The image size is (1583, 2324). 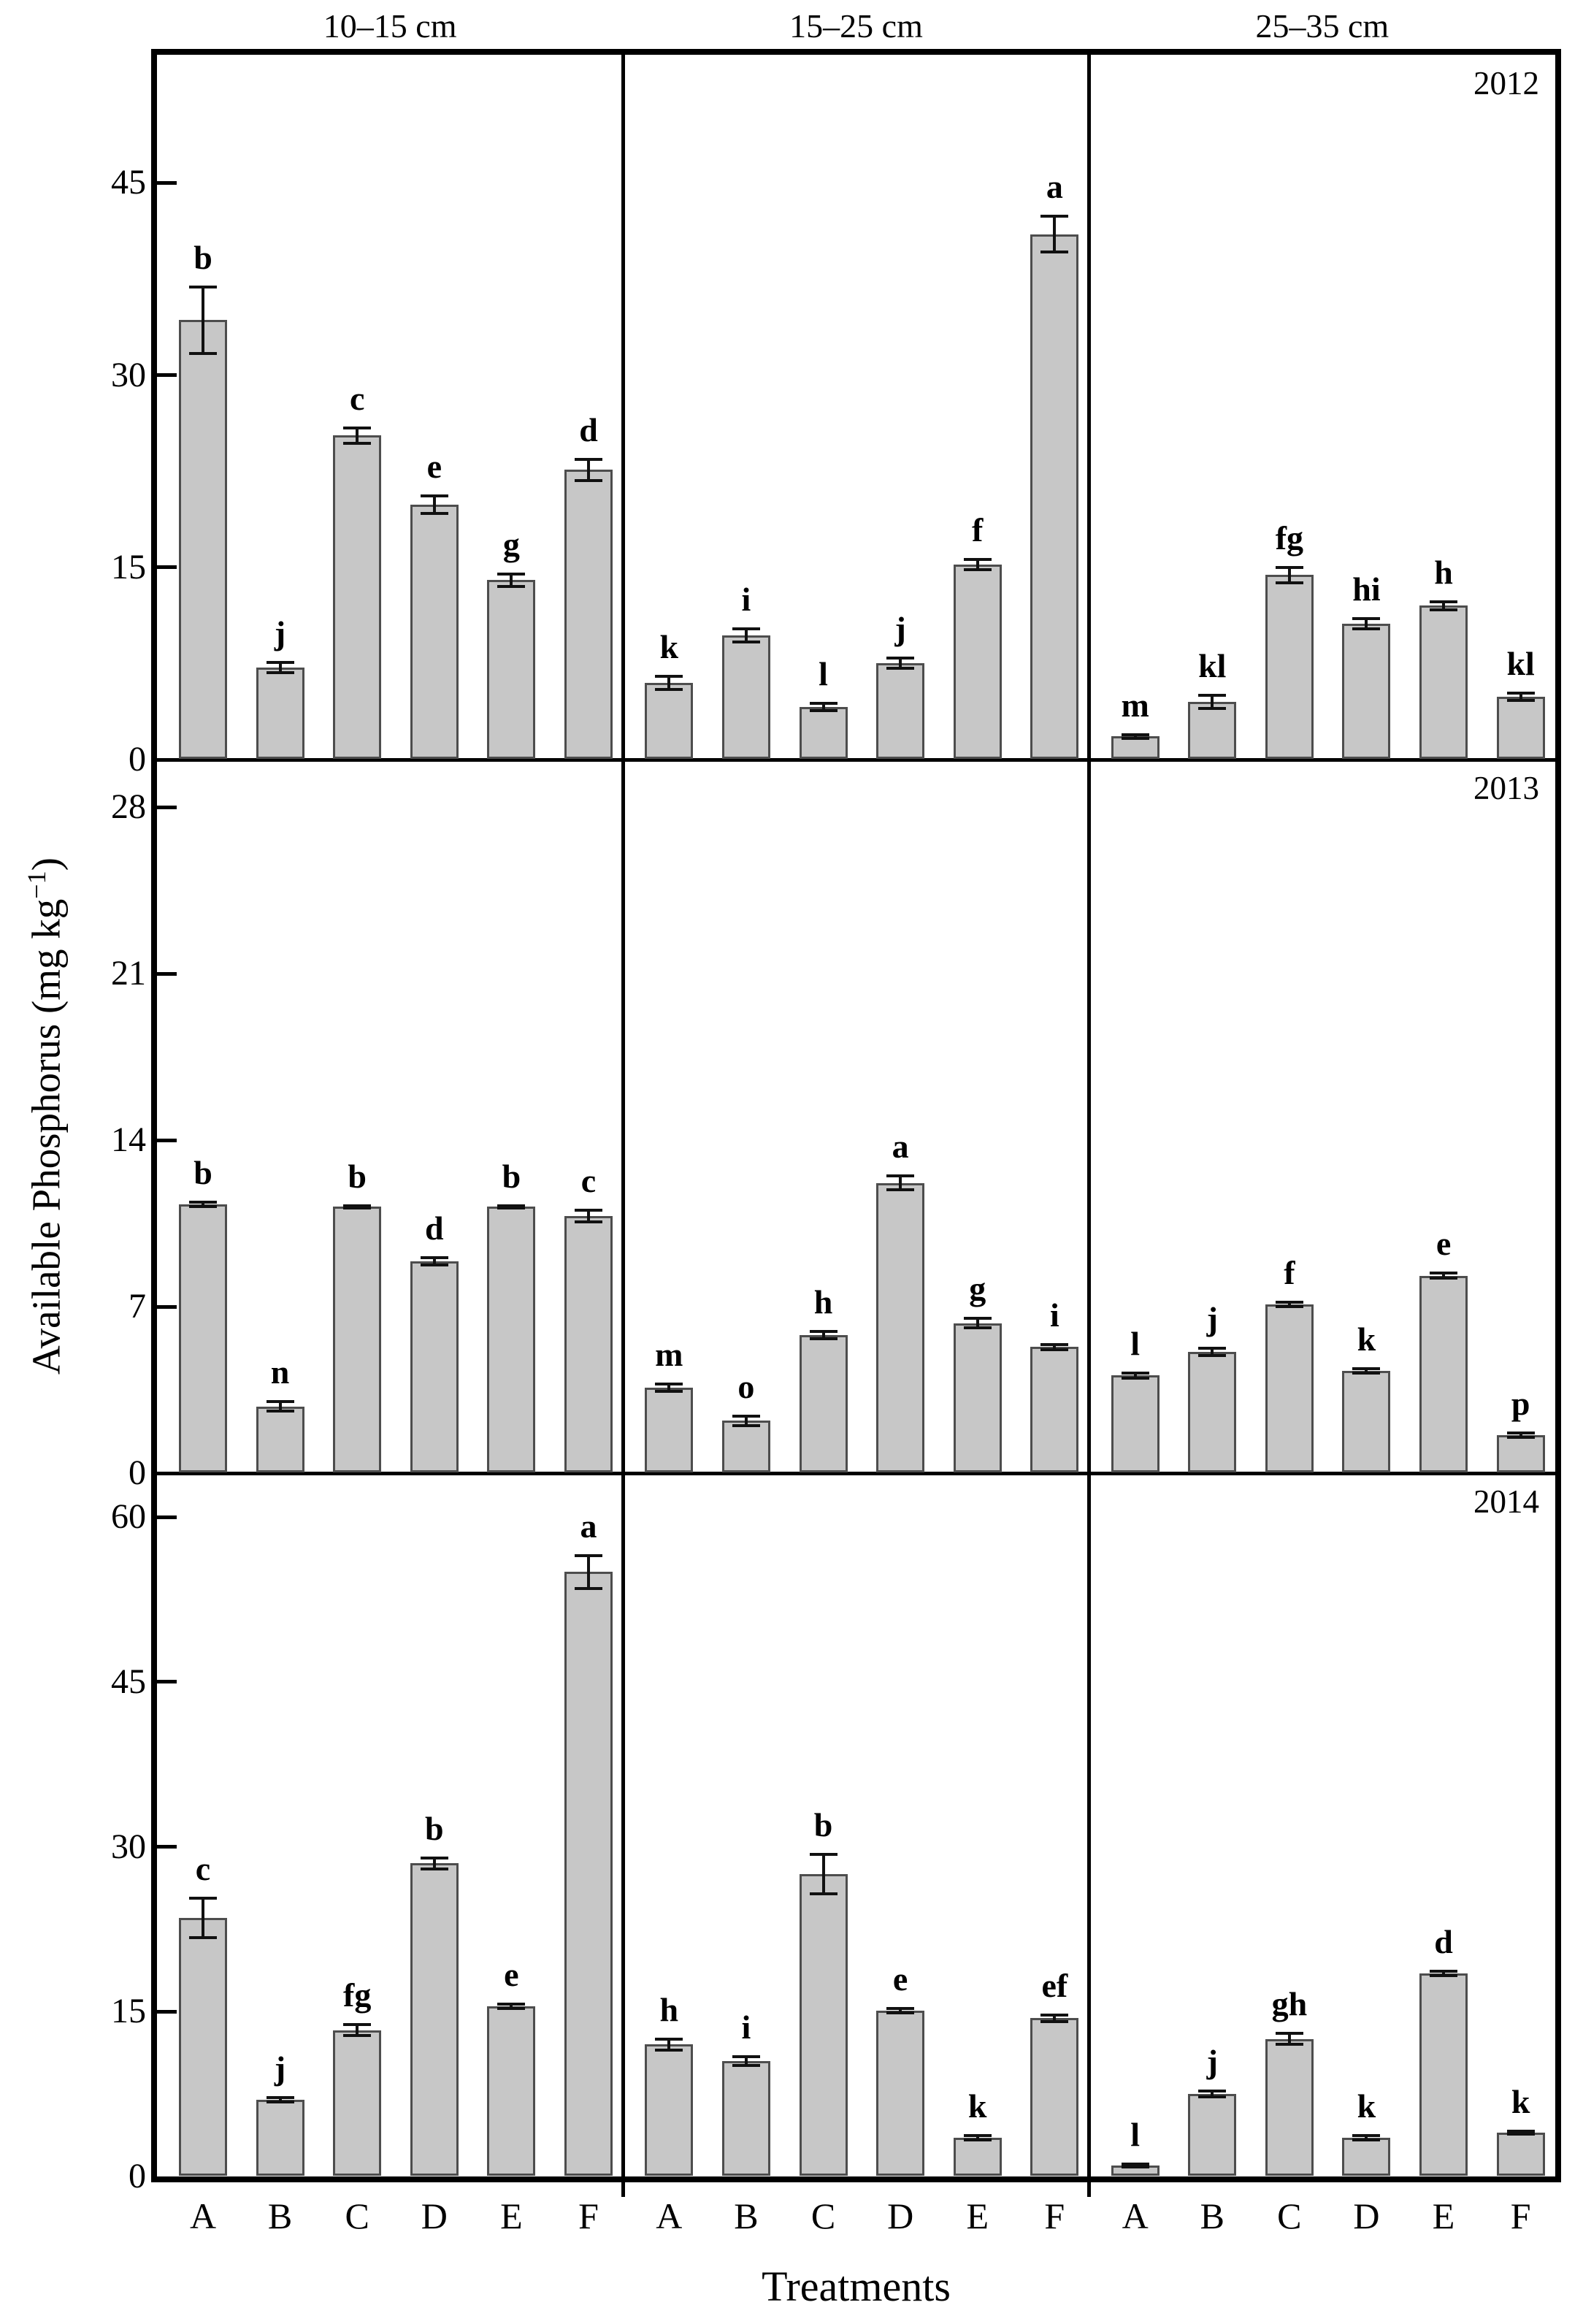 What do you see at coordinates (746, 2027) in the screenshot?
I see `significance-letter: i` at bounding box center [746, 2027].